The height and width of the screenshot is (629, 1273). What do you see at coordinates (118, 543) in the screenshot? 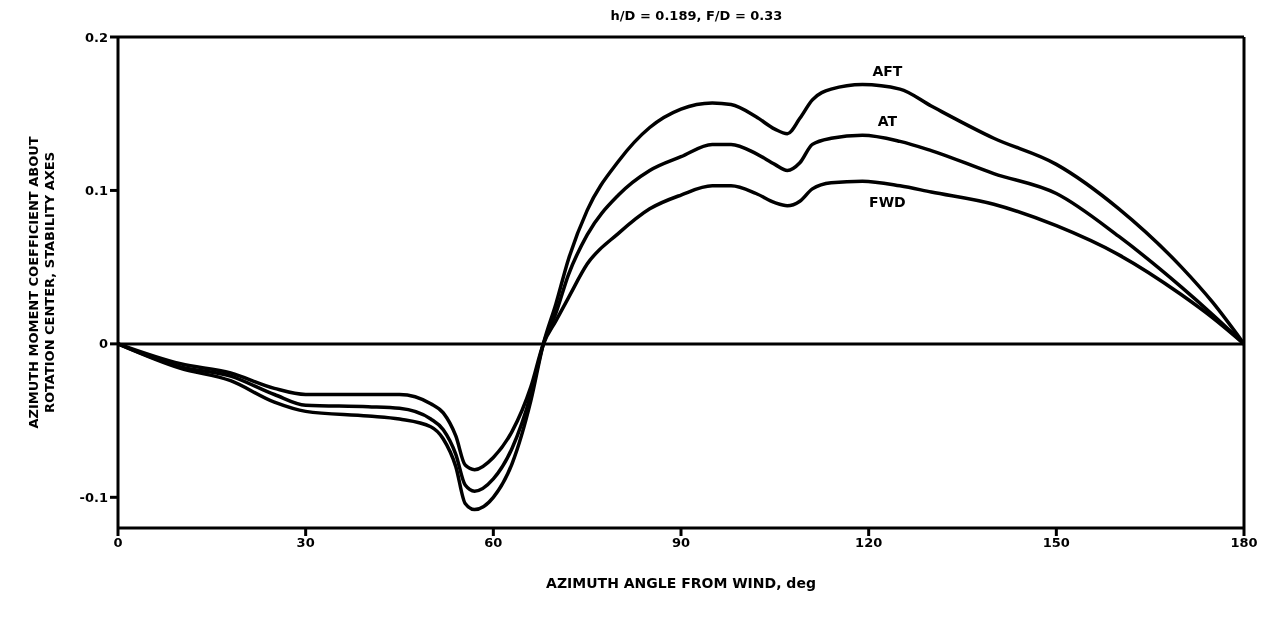
I see `x-tick-label: 0` at bounding box center [118, 543].